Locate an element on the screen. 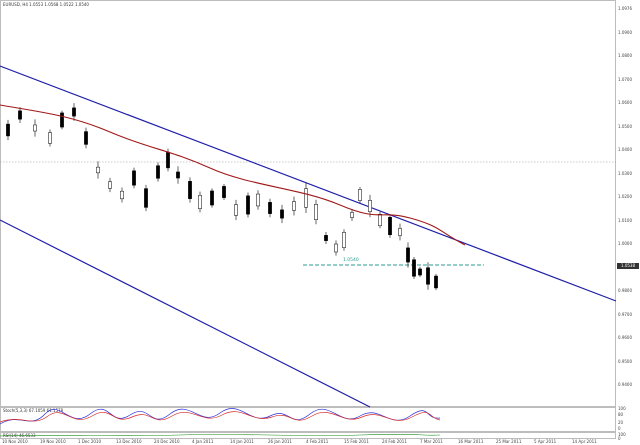 The height and width of the screenshot is (445, 640). stoch-tick-0: 0 is located at coordinates (619, 428).